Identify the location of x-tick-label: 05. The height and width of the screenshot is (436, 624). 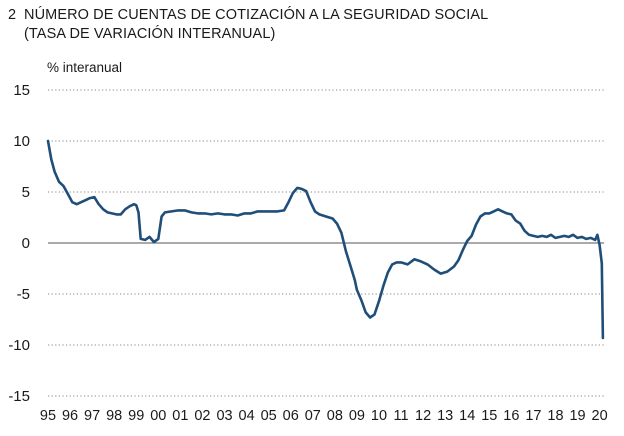
(269, 416).